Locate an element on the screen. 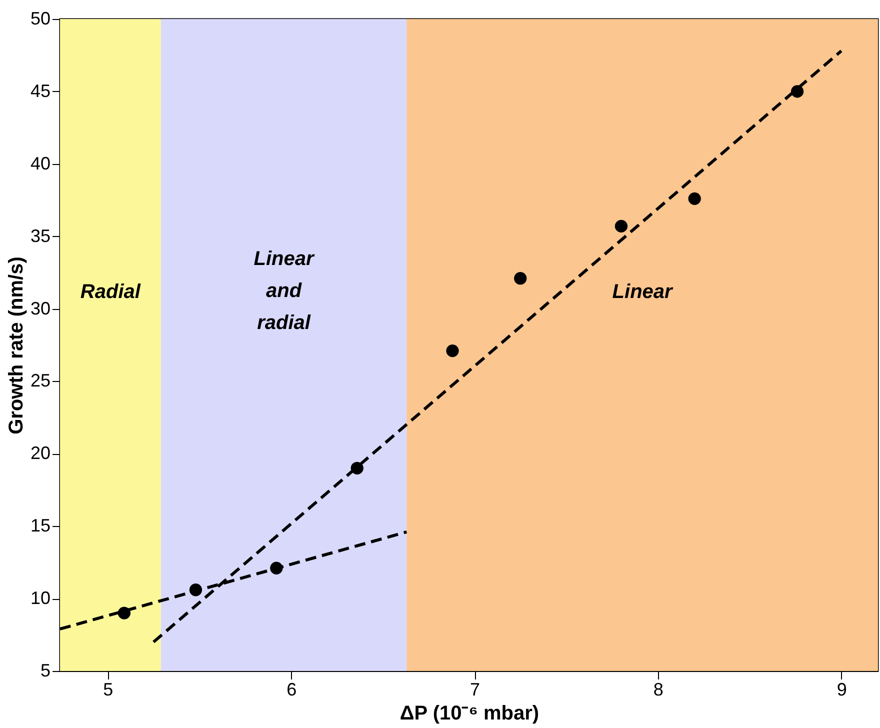 The height and width of the screenshot is (728, 880). x-tick-label: 6 is located at coordinates (291, 690).